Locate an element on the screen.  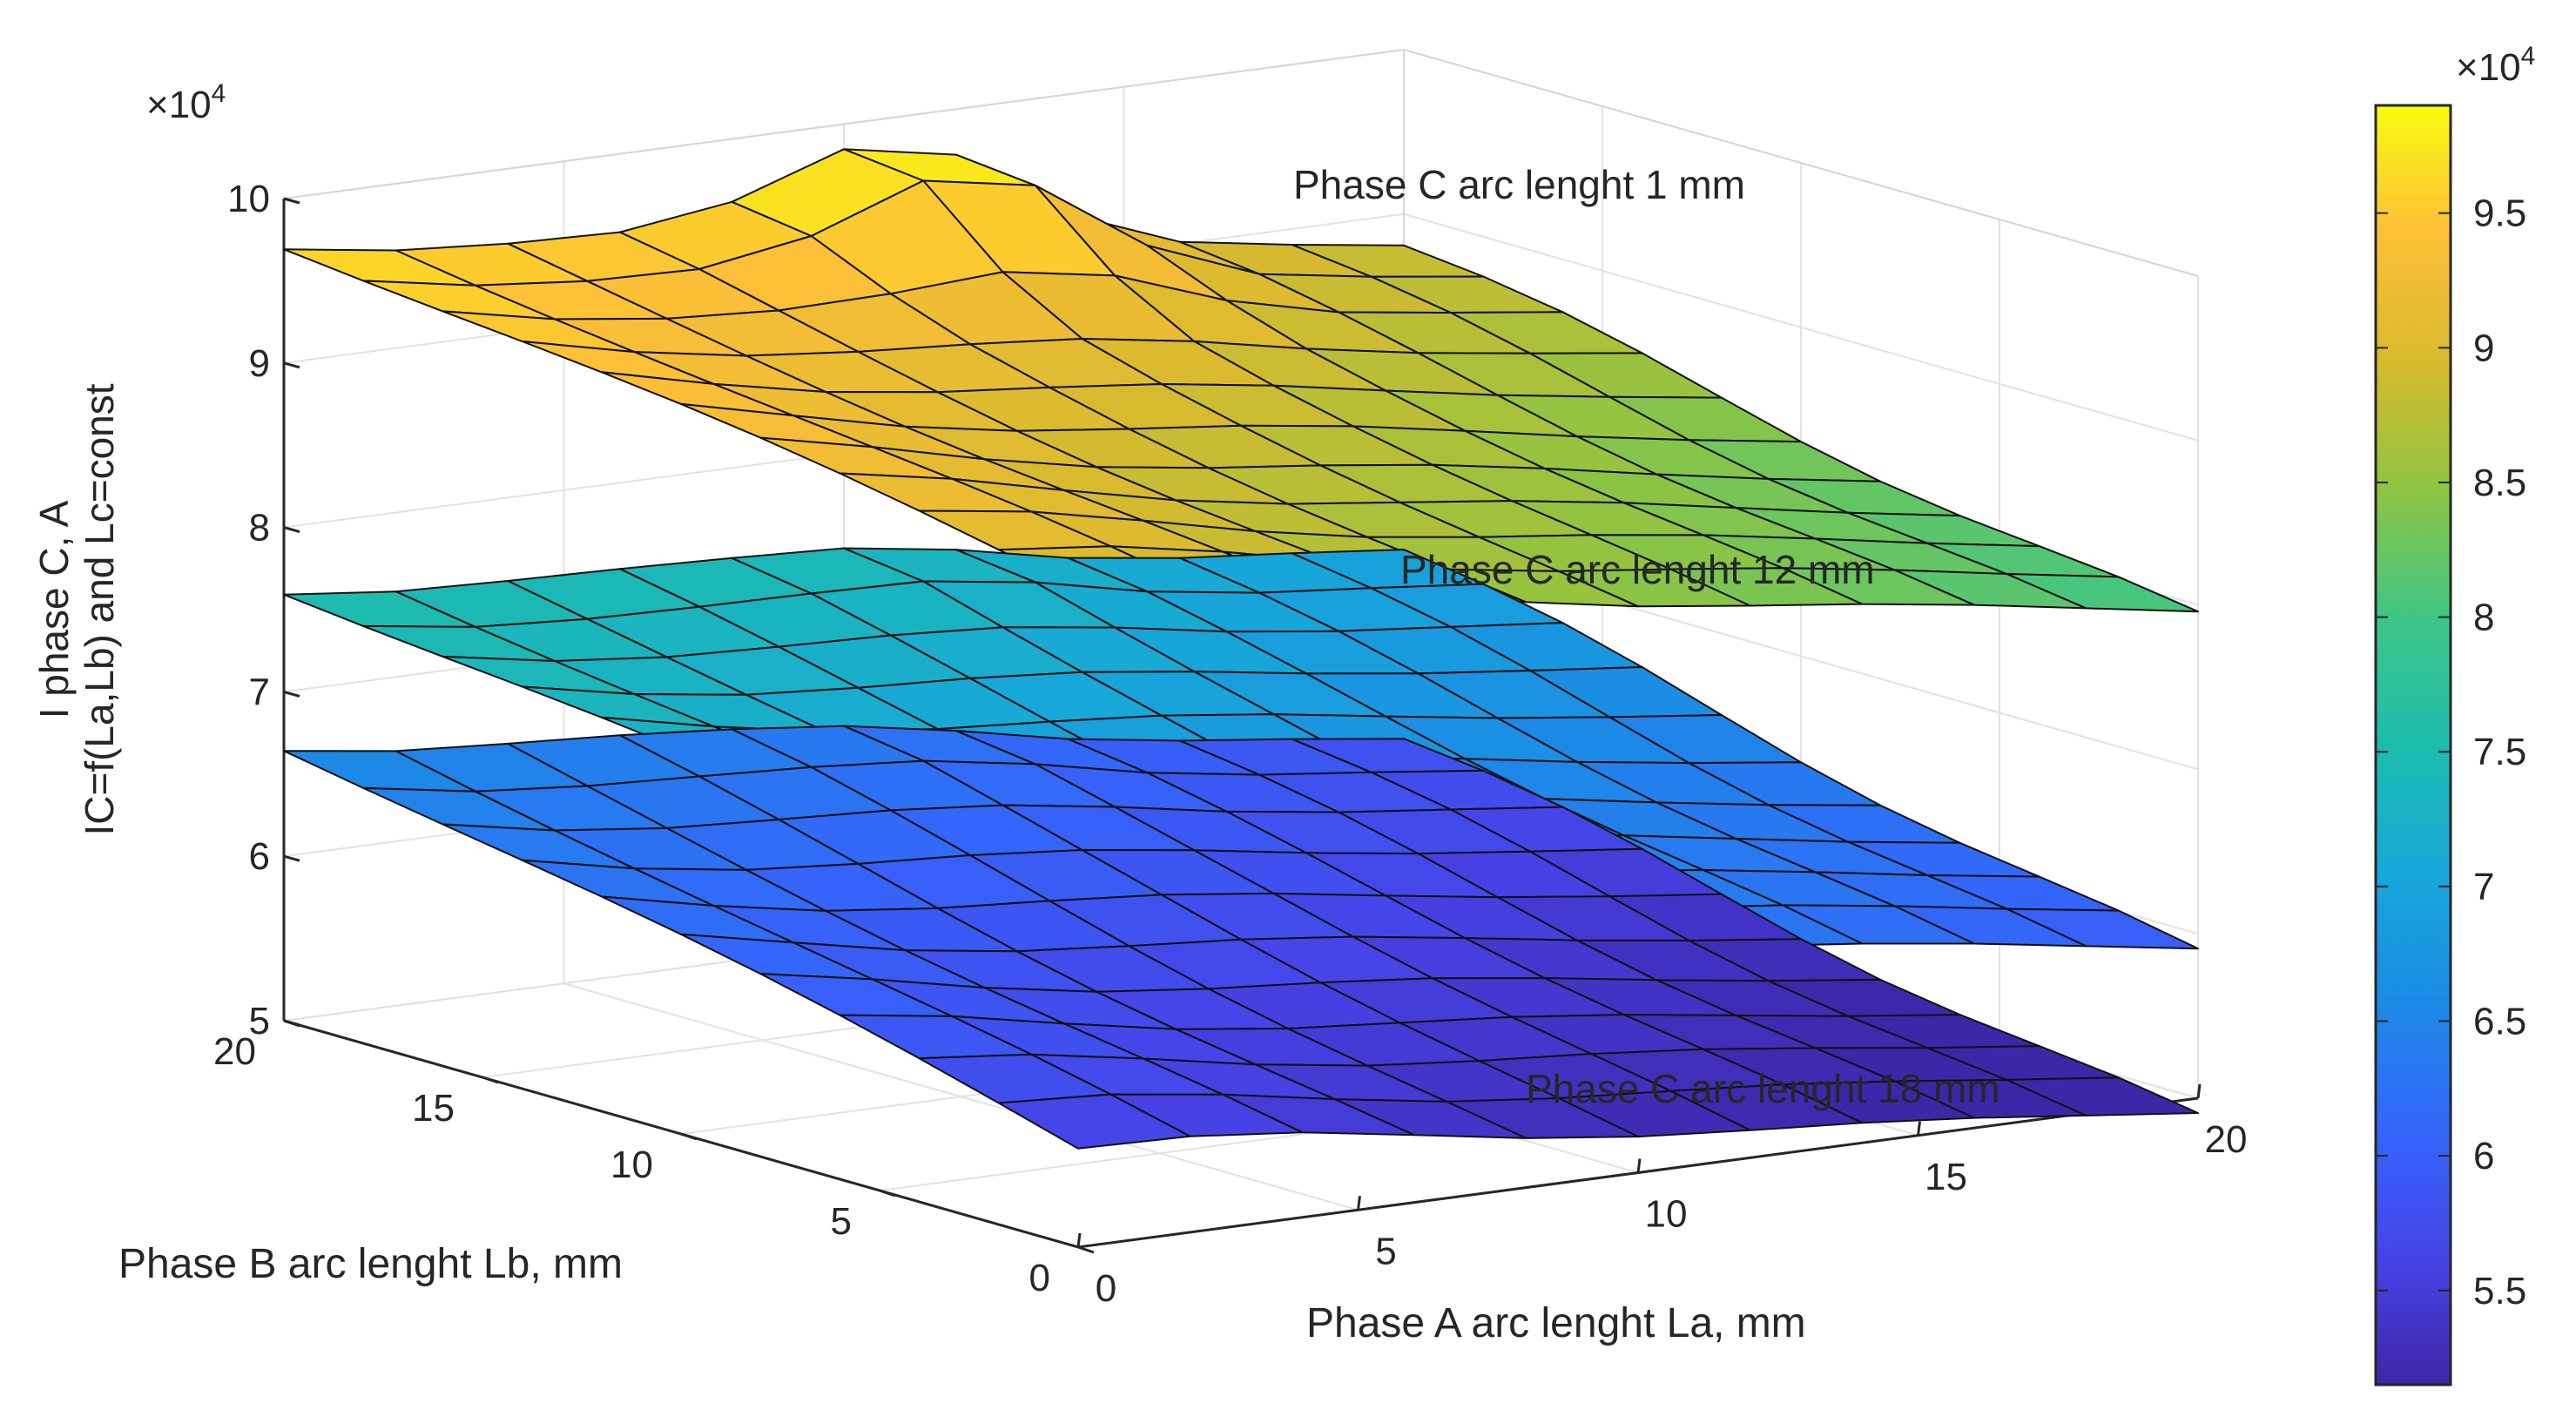
colorbar-ticks: 5.5 6 6.5 7 7.5 8 8.5 9 9.5 is located at coordinates (2451, 752).